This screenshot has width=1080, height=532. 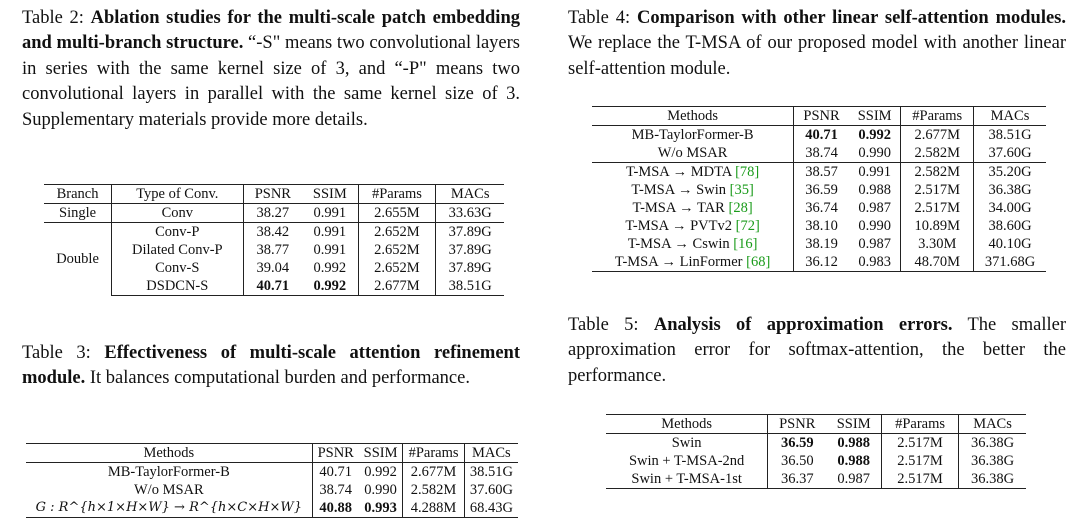 I want to click on table3-macs: 68.43G, so click(x=491, y=508).